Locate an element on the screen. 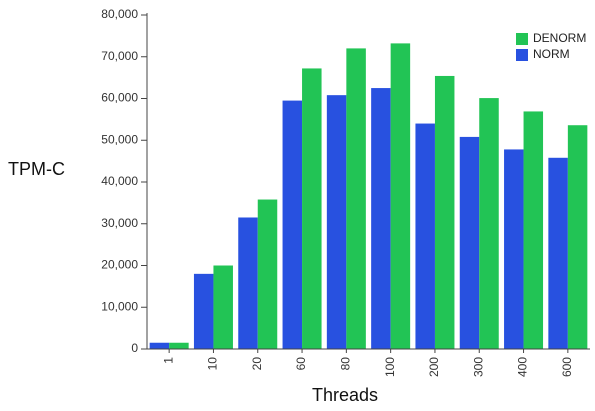 The image size is (595, 411). legend-swatch-norm is located at coordinates (522, 55).